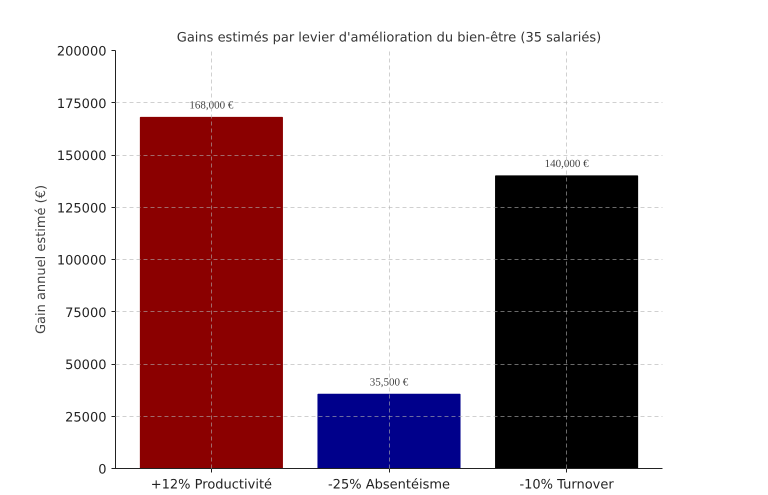  I want to click on y-tick-label: 175000, so click(81, 104).